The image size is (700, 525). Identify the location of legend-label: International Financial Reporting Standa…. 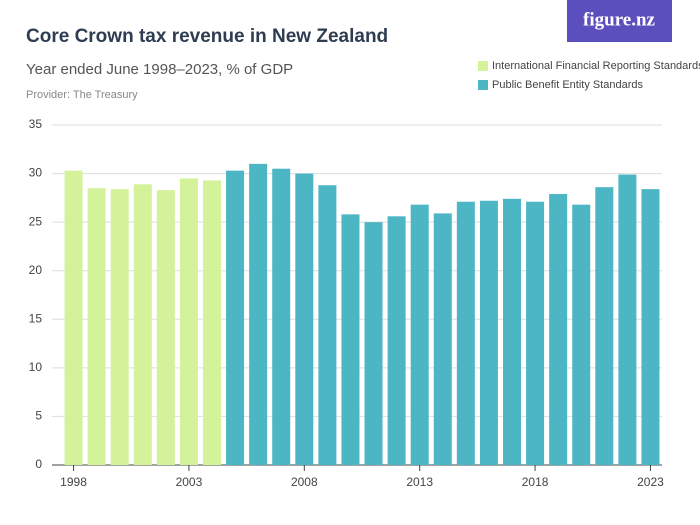
(596, 66).